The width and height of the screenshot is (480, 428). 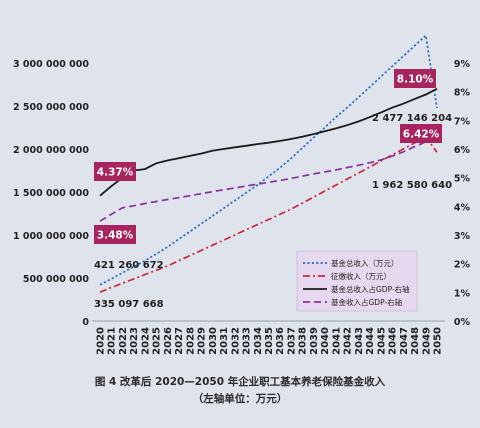 I want to click on x-tick-label: 2037, so click(x=291, y=341).